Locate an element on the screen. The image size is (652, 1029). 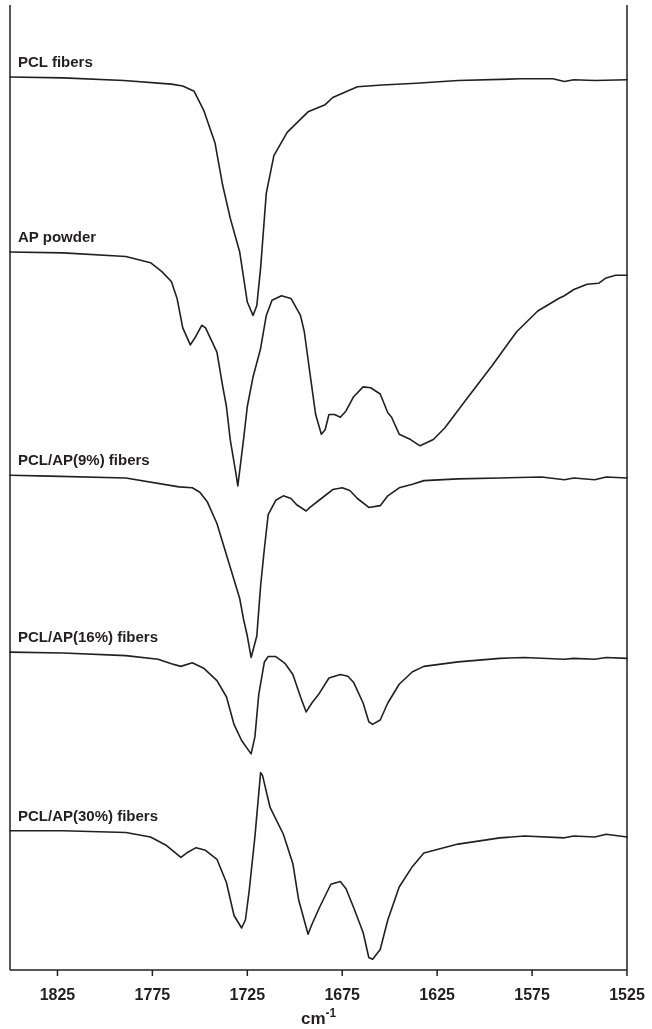
x-tick-label: 1625 is located at coordinates (437, 994).